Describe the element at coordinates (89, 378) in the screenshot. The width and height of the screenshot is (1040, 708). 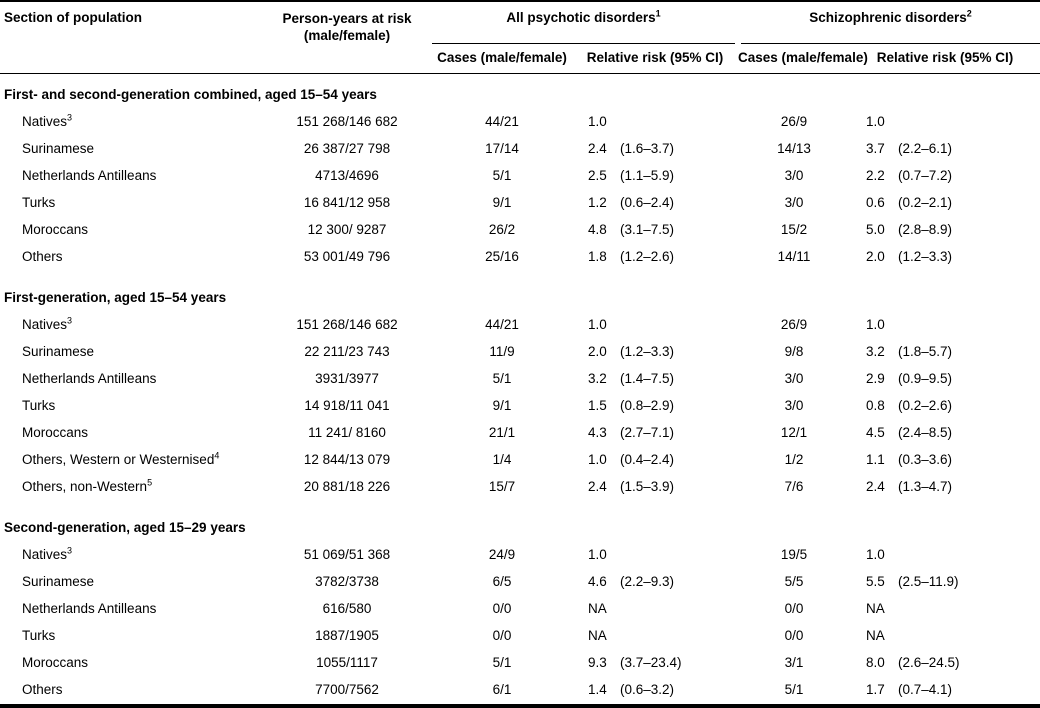
I see `row-label-text: Netherlands Antilleans` at that location.